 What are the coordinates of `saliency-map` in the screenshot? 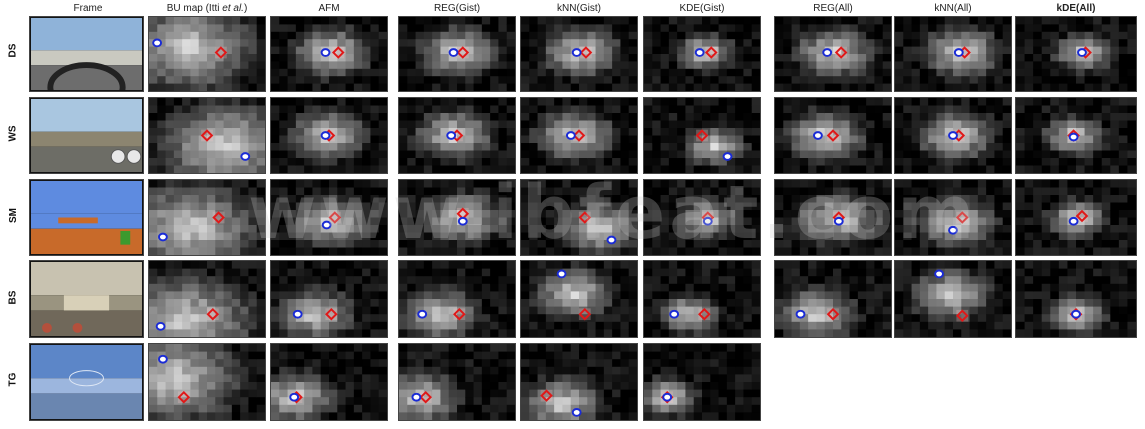 It's located at (1076, 299).